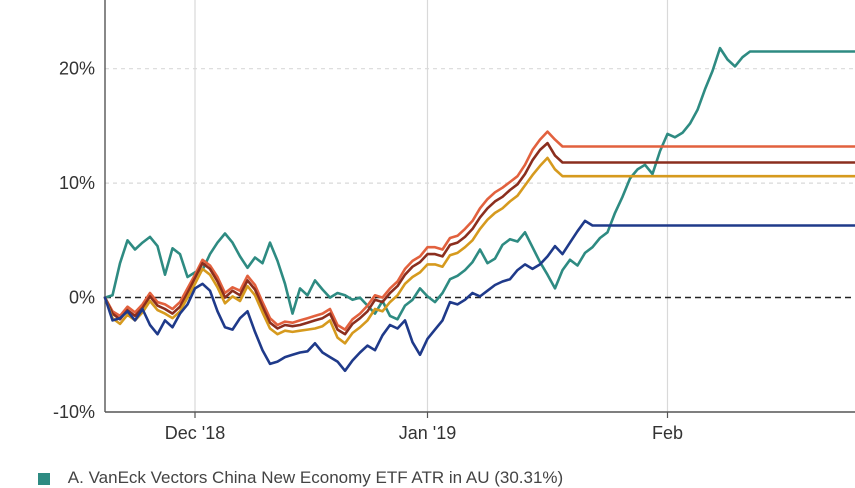  Describe the element at coordinates (74, 412) in the screenshot. I see `y-tick-label: -10%` at that location.